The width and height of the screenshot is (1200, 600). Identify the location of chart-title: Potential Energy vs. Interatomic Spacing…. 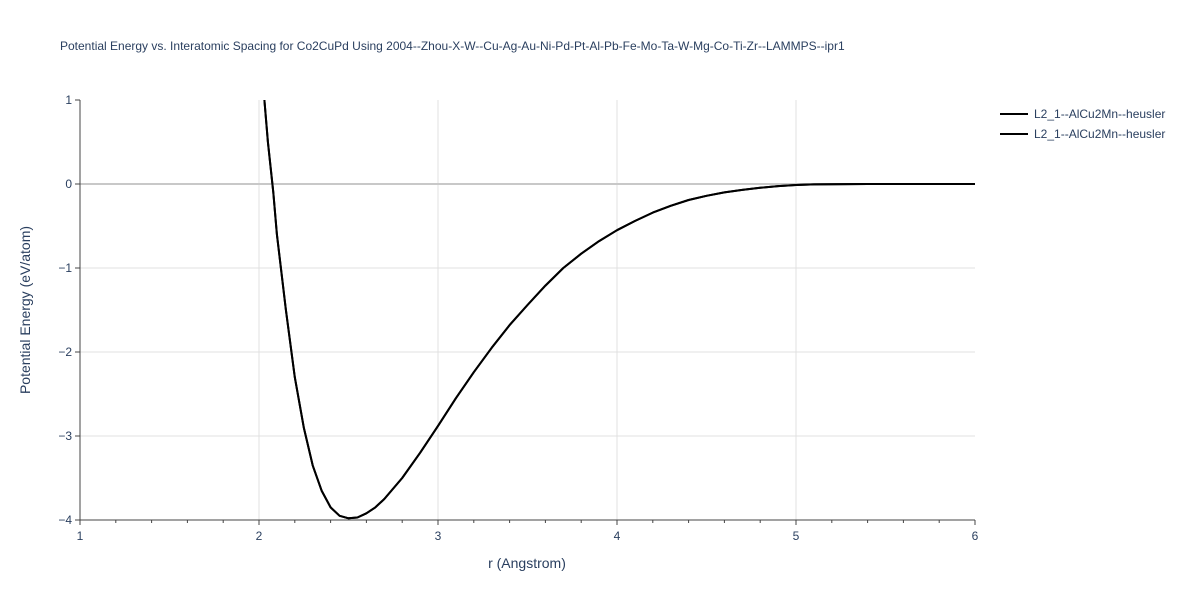
(452, 46).